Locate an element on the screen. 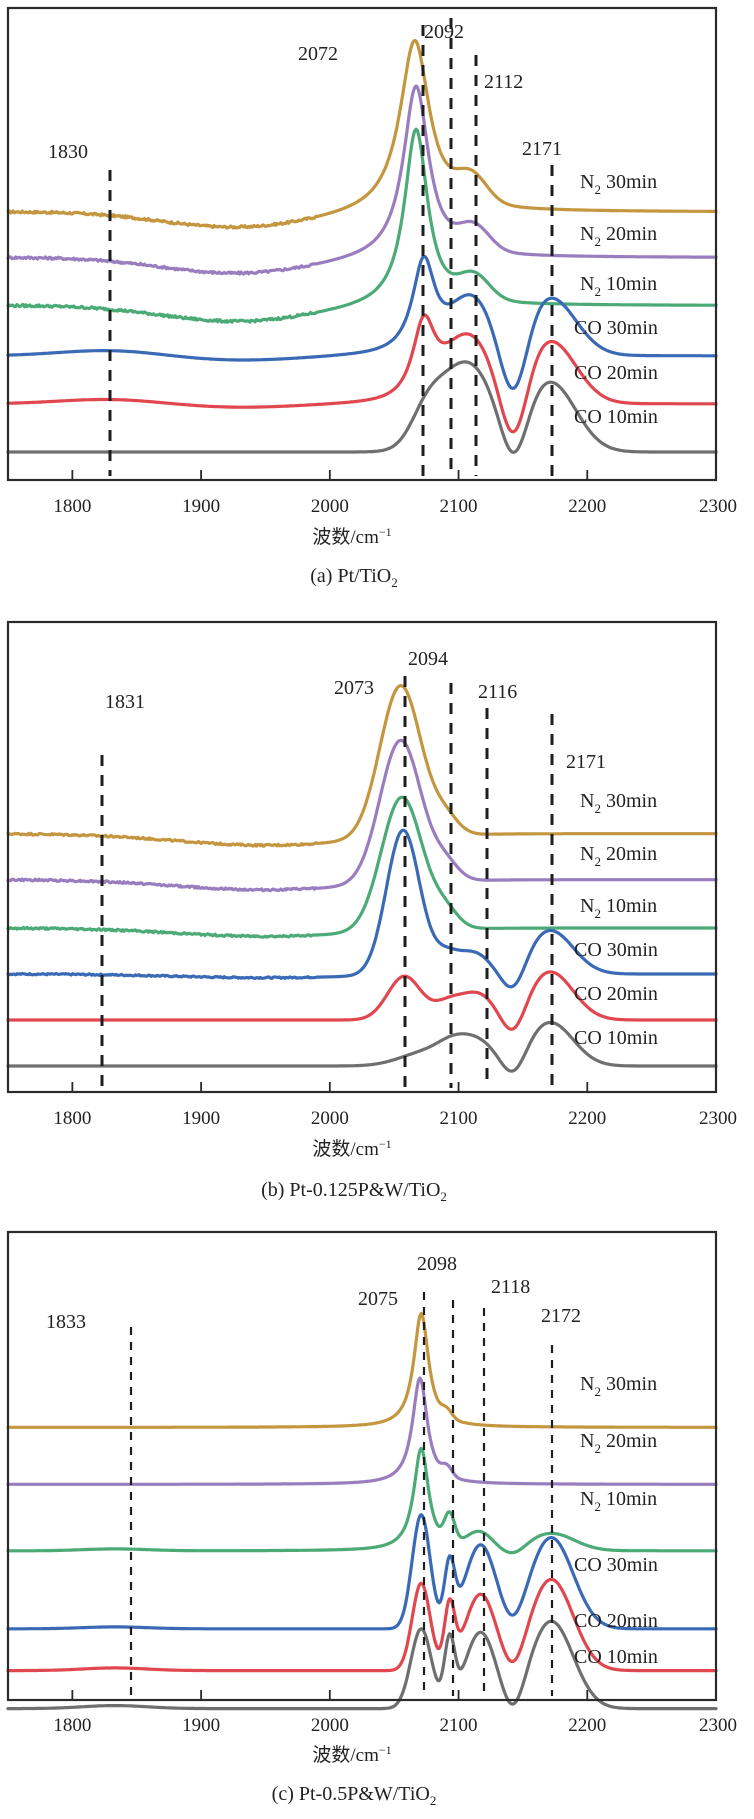 The height and width of the screenshot is (1819, 754). peak-label-2172: 2172 is located at coordinates (561, 1316).